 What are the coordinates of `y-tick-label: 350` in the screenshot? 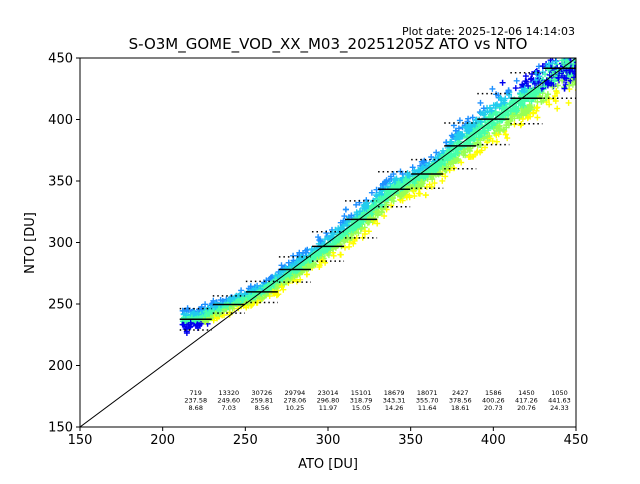 It's located at (60, 182).